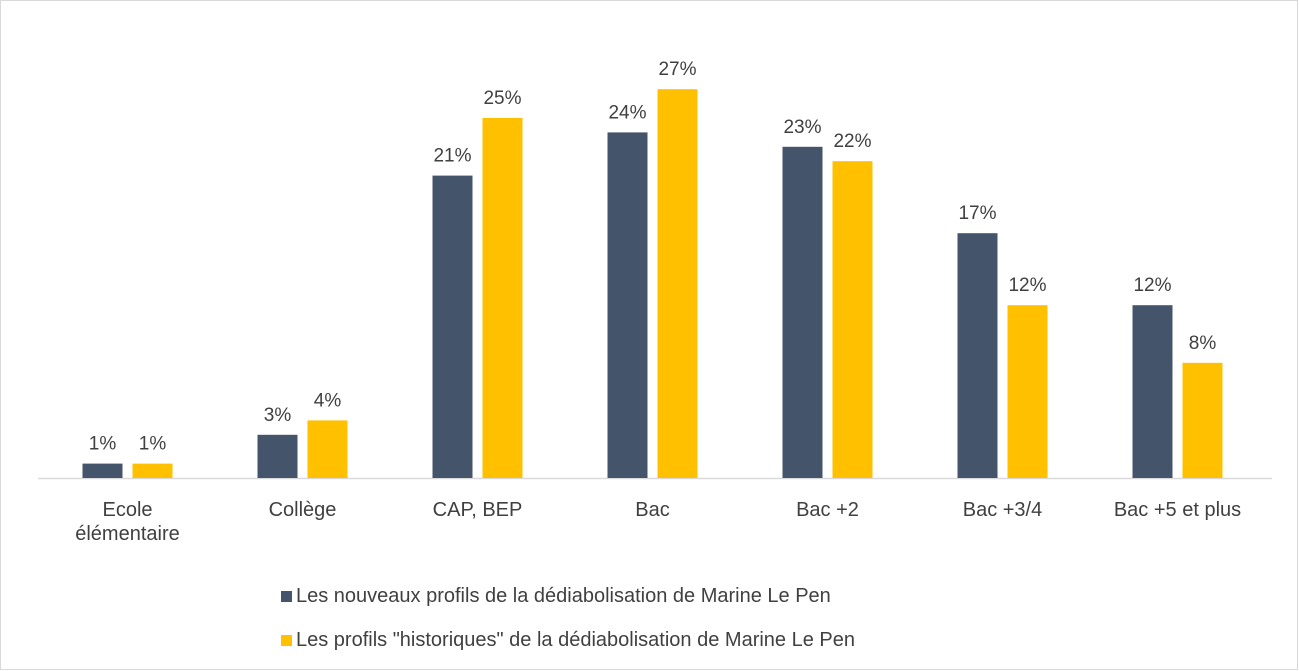 The width and height of the screenshot is (1299, 671). What do you see at coordinates (677, 69) in the screenshot?
I see `data-label: 27%` at bounding box center [677, 69].